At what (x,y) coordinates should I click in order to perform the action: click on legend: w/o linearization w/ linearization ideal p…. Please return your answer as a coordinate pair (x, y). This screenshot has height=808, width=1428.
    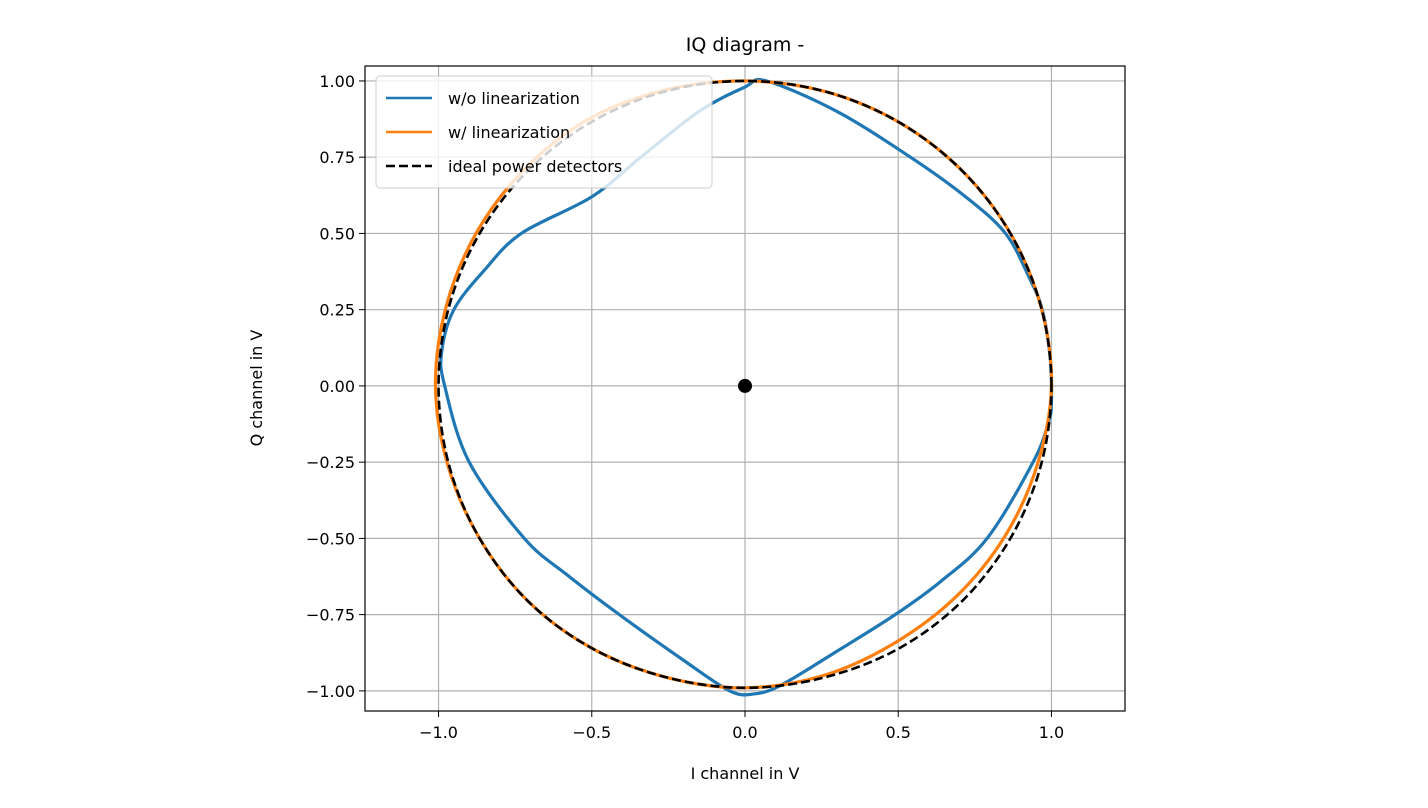
    Looking at the image, I should click on (544, 132).